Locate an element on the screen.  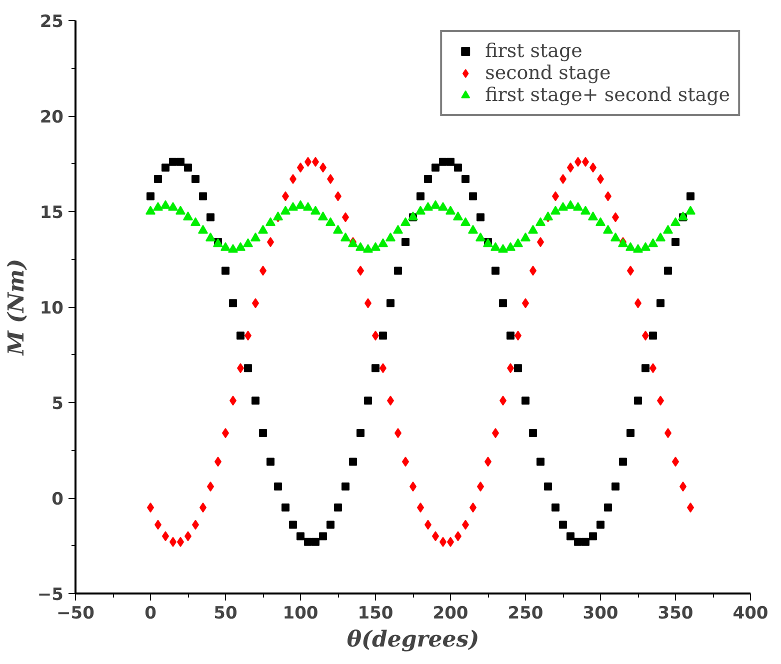
legend-label: second stage is located at coordinates (548, 73).